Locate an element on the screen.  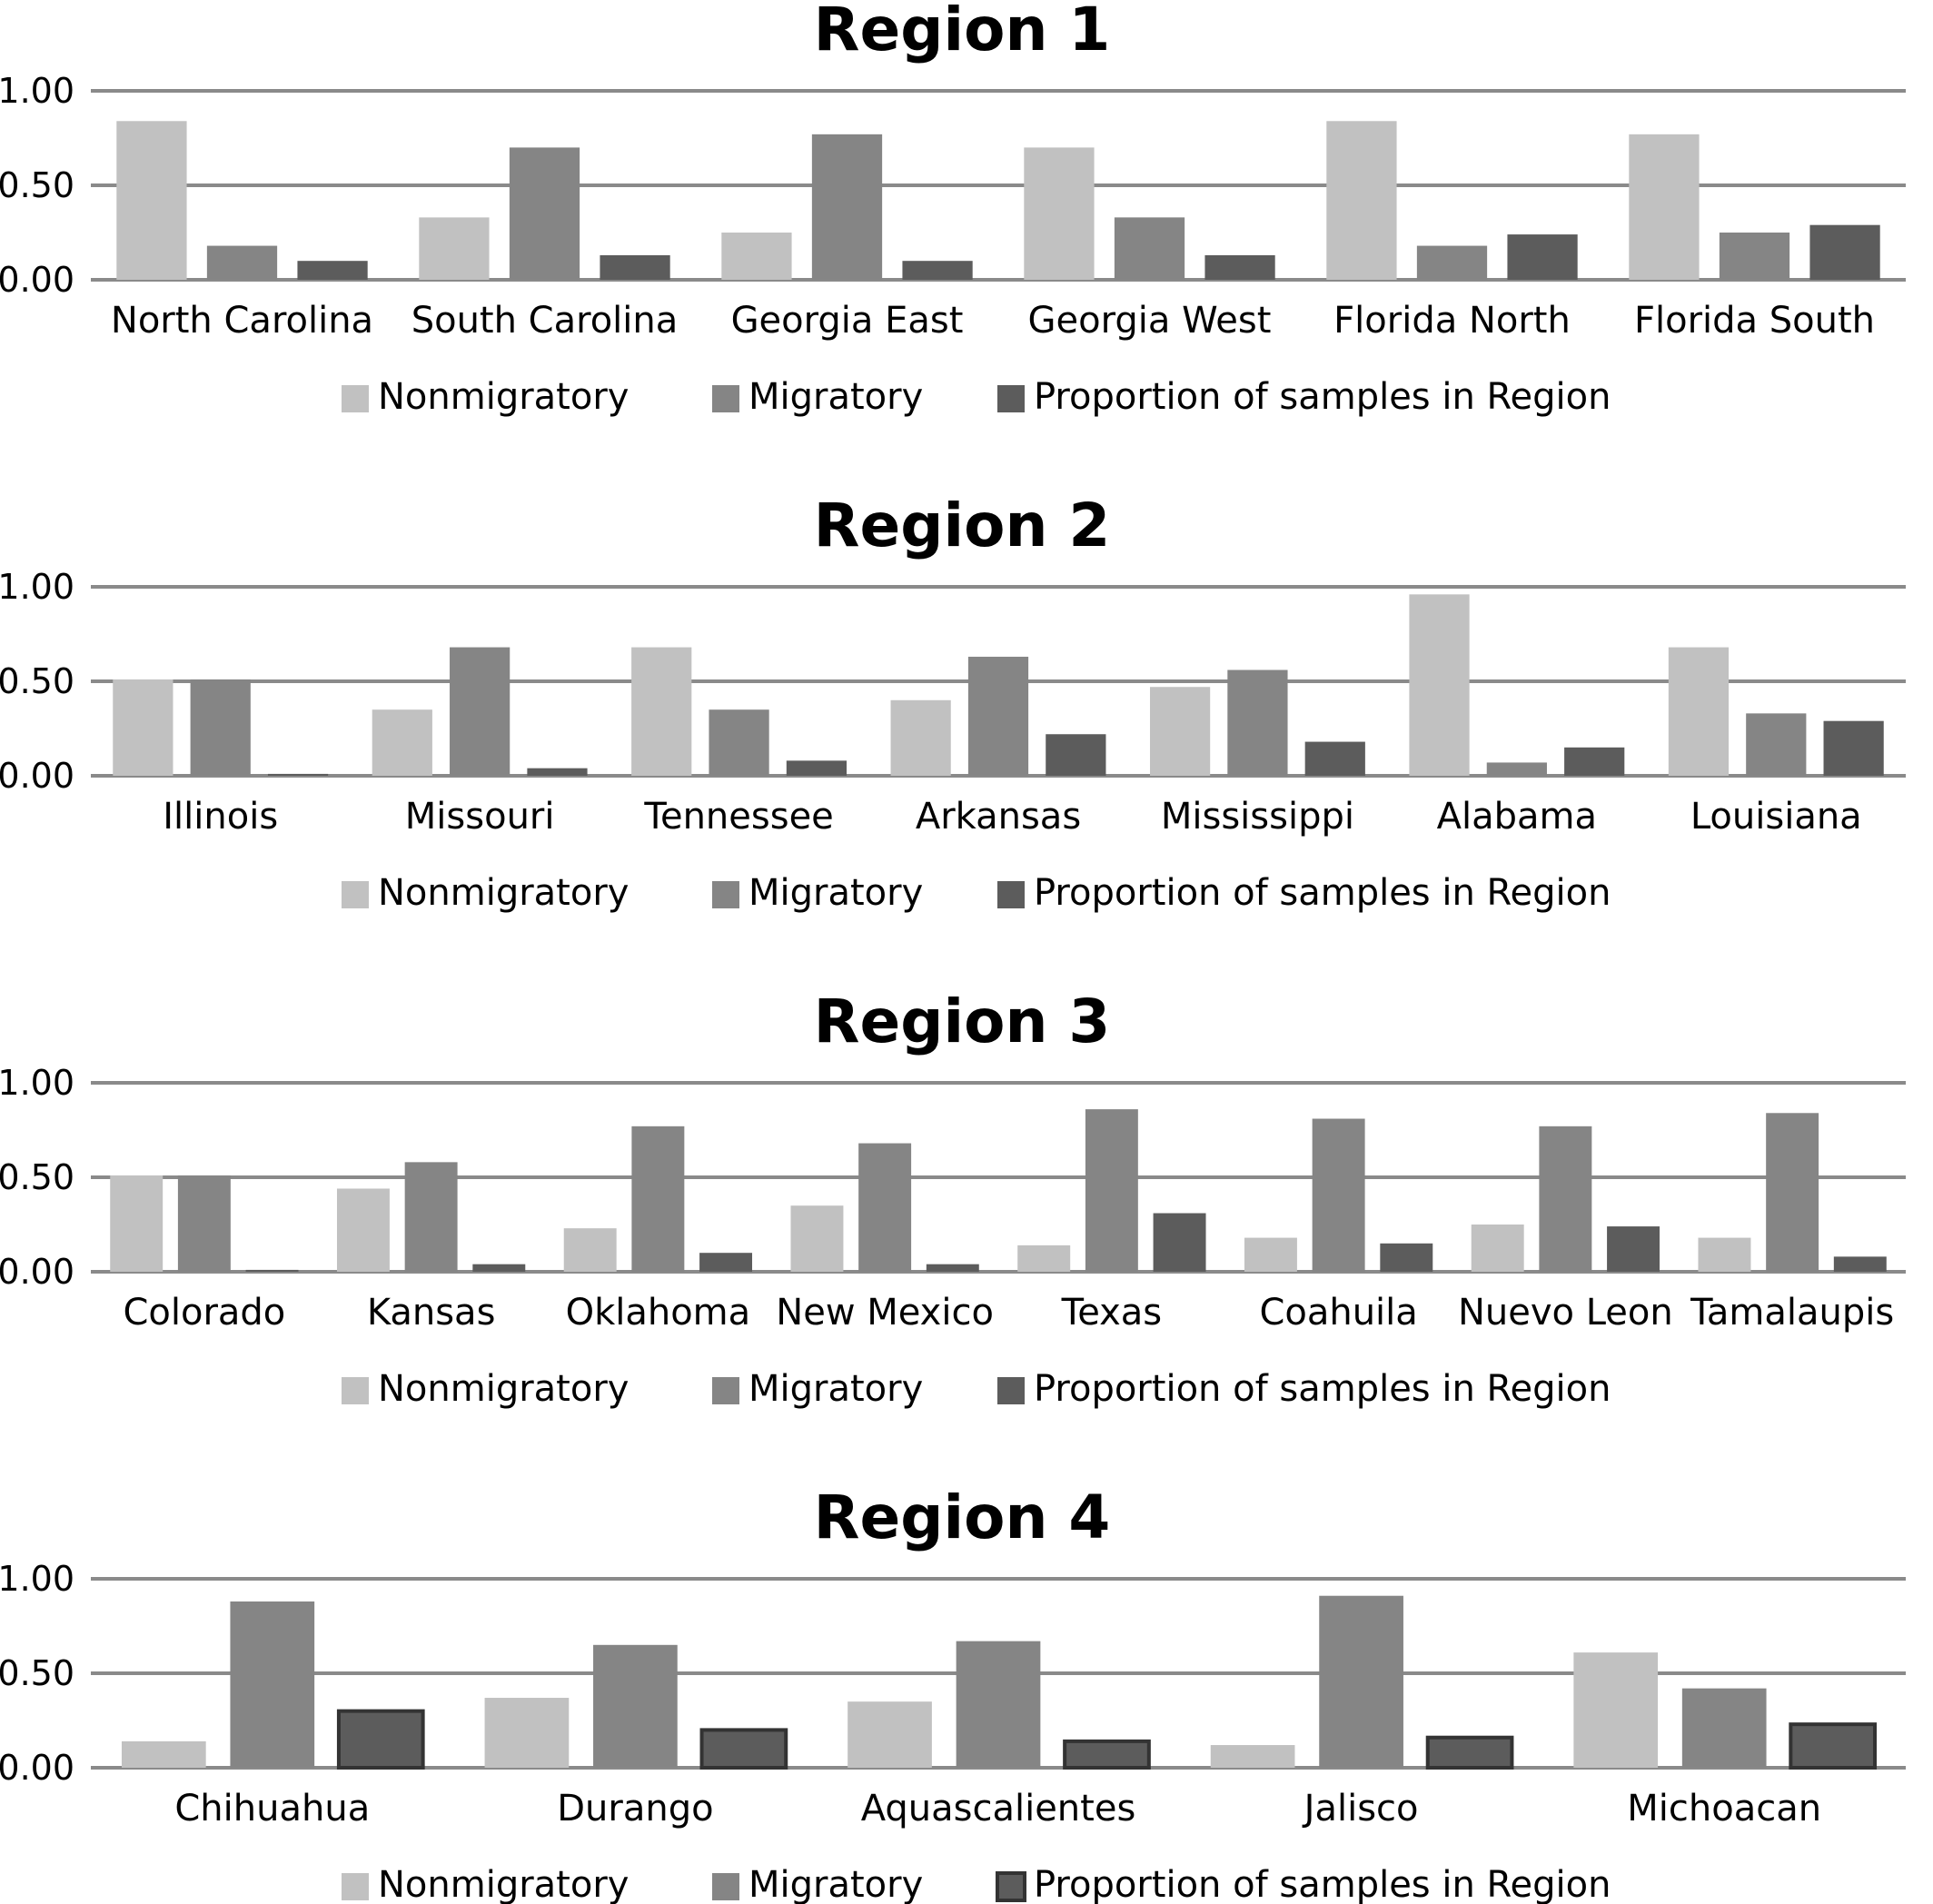
bar-nonmigratory-louisiana is located at coordinates (1699, 711).